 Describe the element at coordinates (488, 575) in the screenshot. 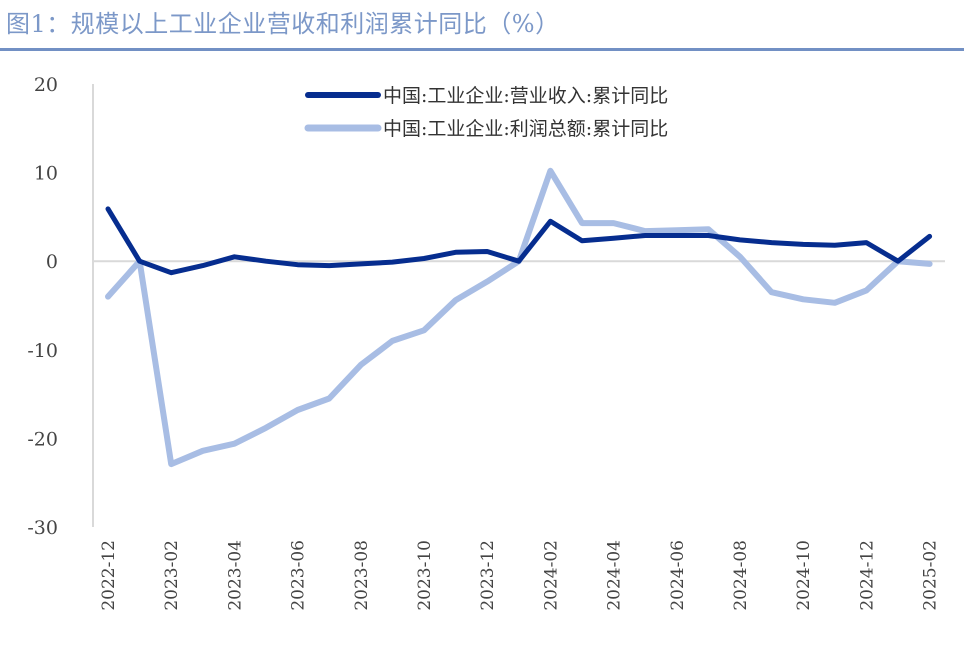

I see `x-tick-label: 2023-12` at that location.